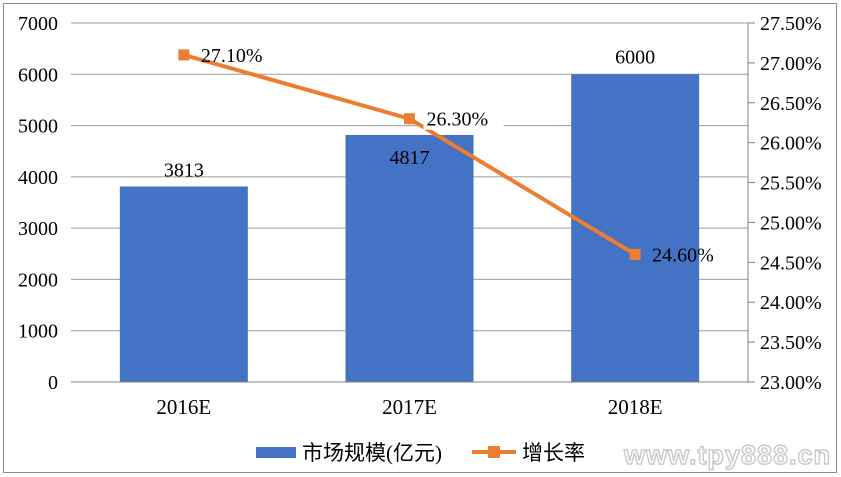  What do you see at coordinates (553, 453) in the screenshot?
I see `legend-label-growth-rate: 增长率` at bounding box center [553, 453].